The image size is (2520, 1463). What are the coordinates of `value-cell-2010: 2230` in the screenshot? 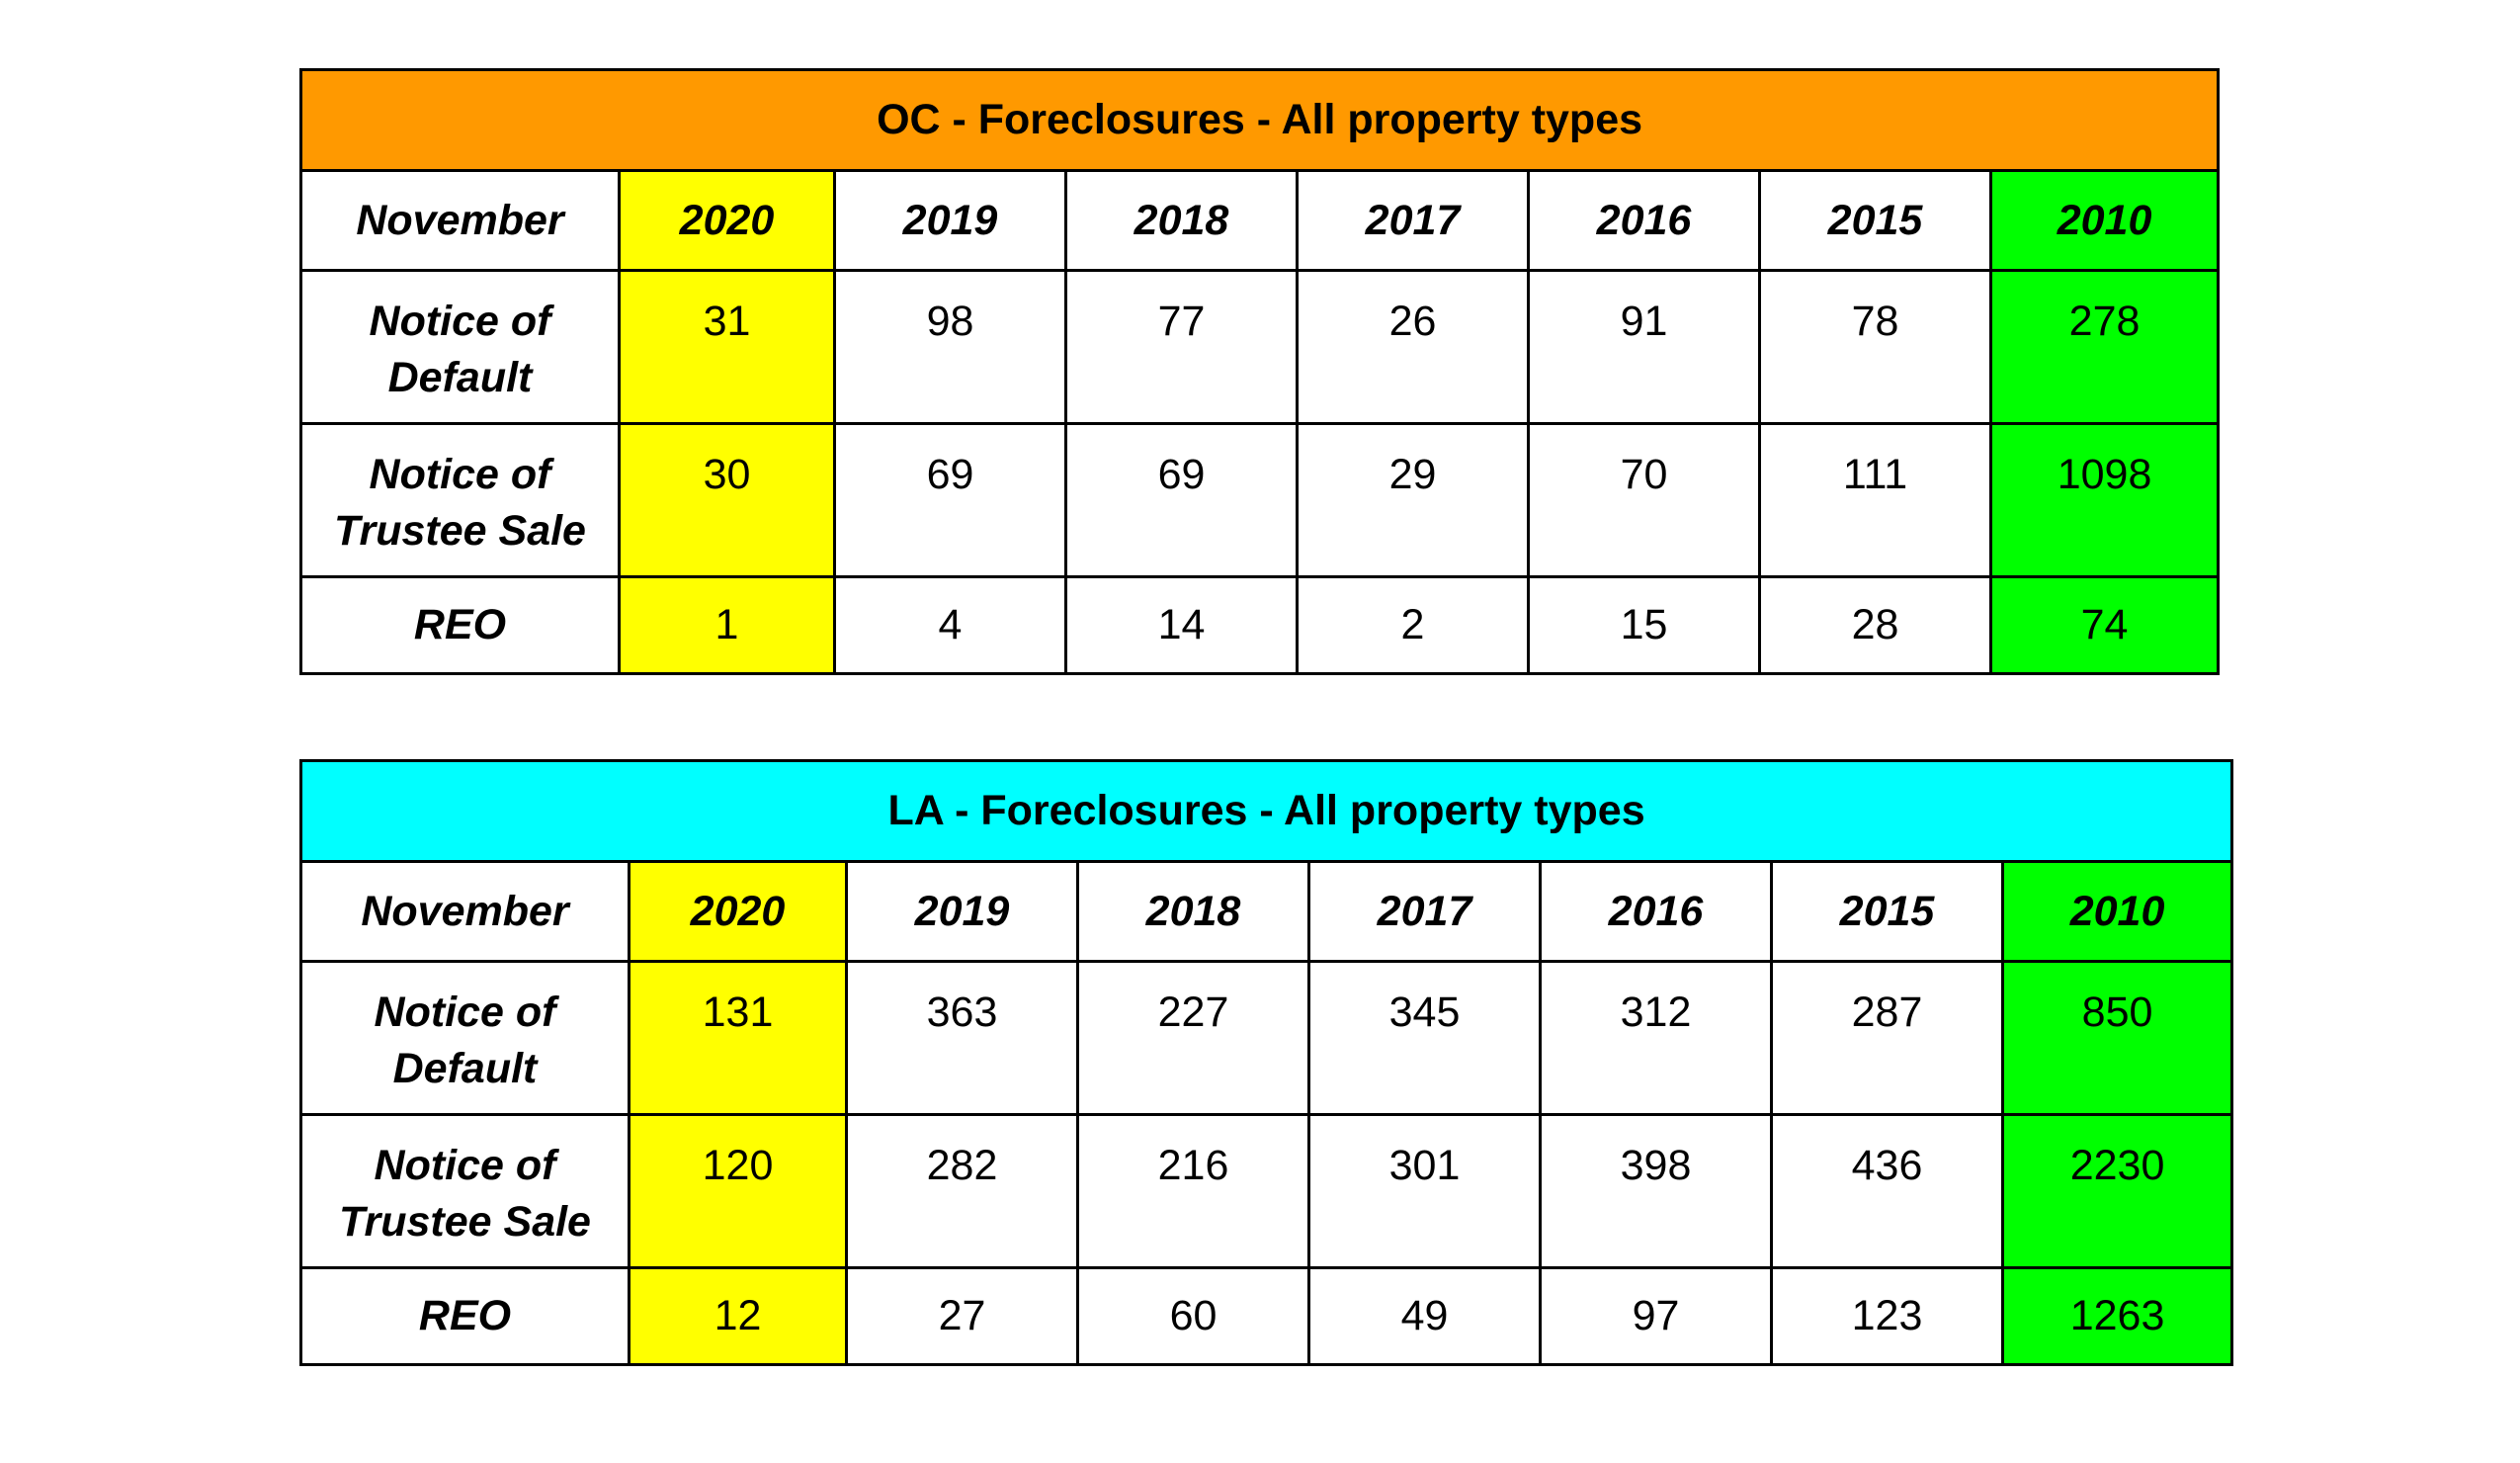 It's located at (2117, 1191).